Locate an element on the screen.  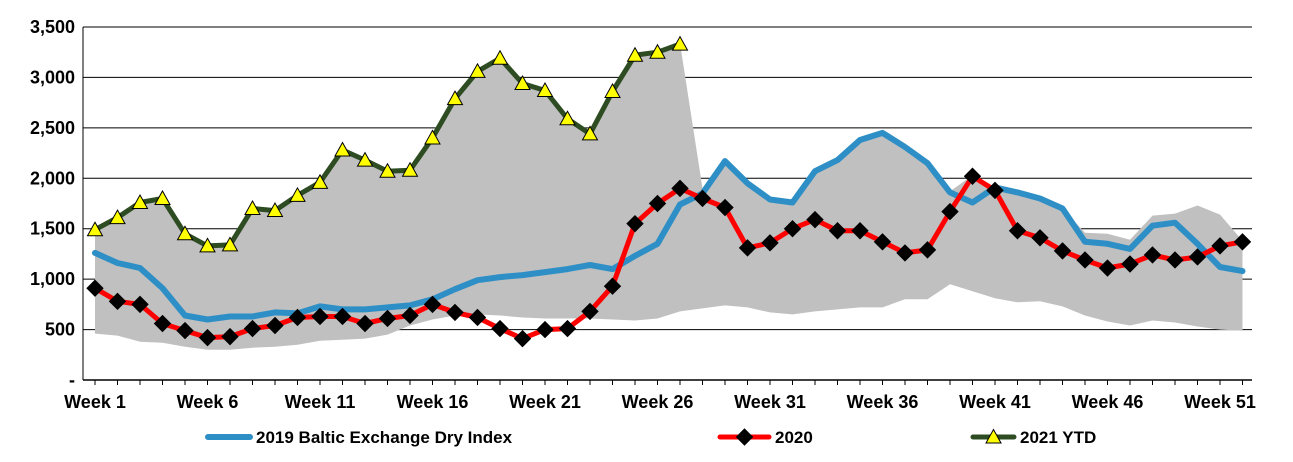
x-tick-label: Week 11 is located at coordinates (320, 402).